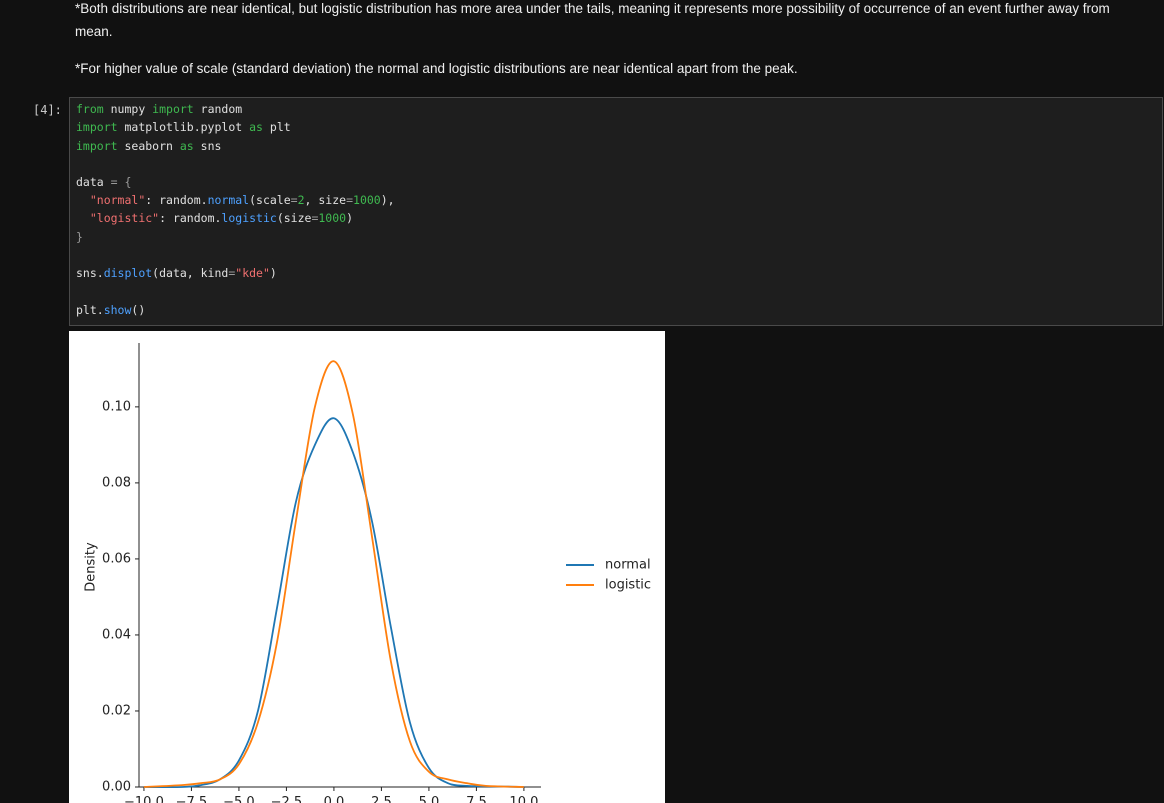 The image size is (1164, 803). What do you see at coordinates (116, 634) in the screenshot?
I see `y-tick-label: 0.04` at bounding box center [116, 634].